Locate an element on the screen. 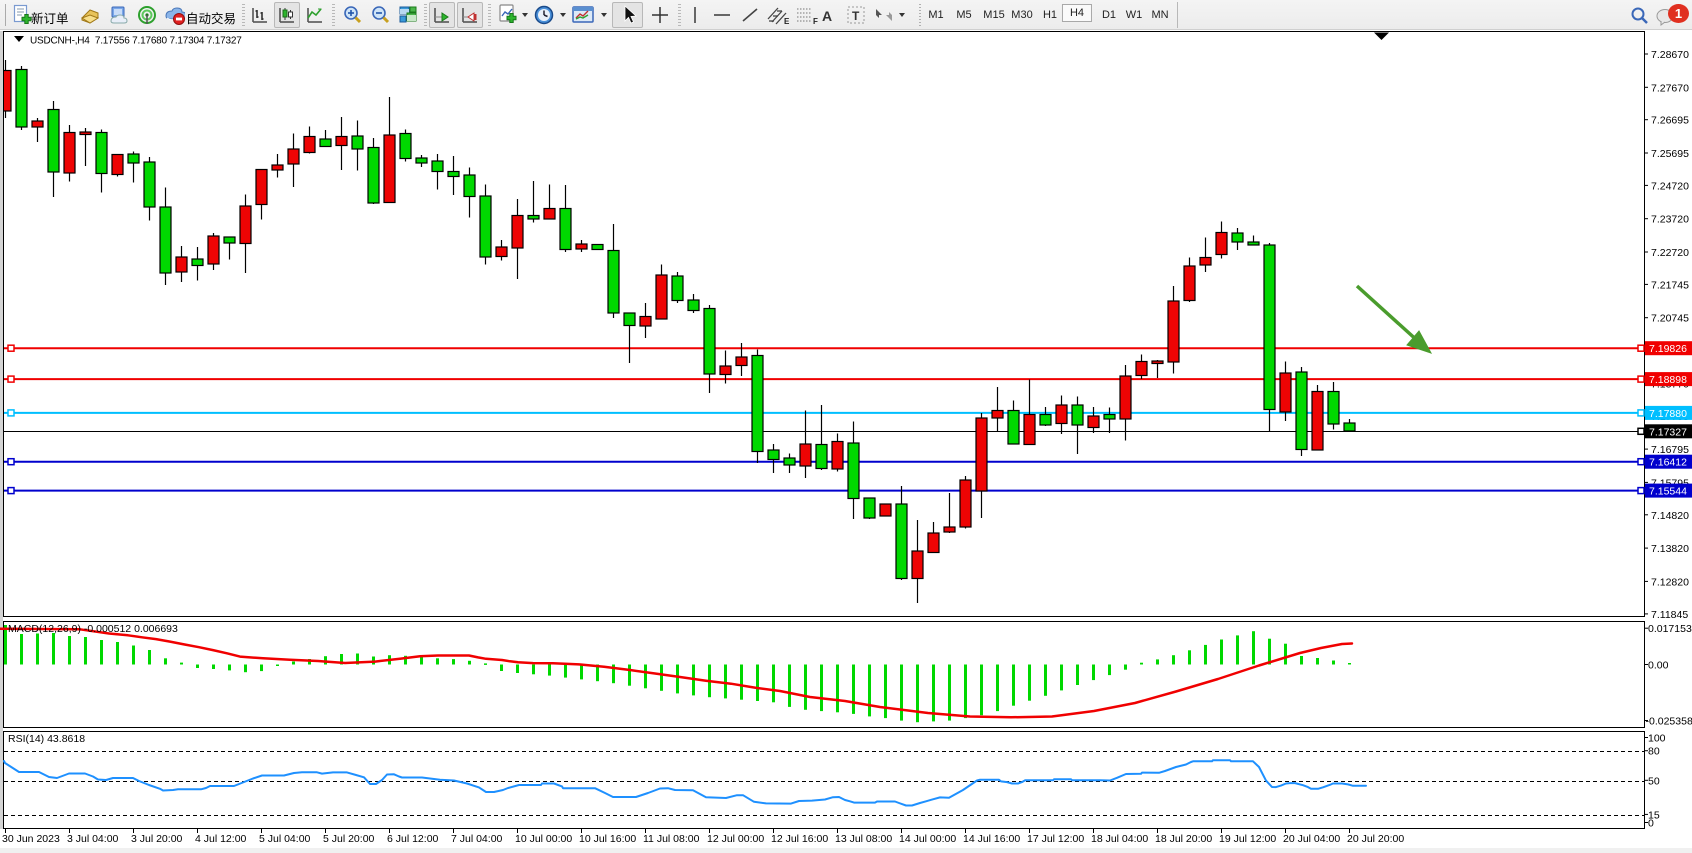 The height and width of the screenshot is (853, 1692). svg-text: 7.19826 is located at coordinates (1668, 349).